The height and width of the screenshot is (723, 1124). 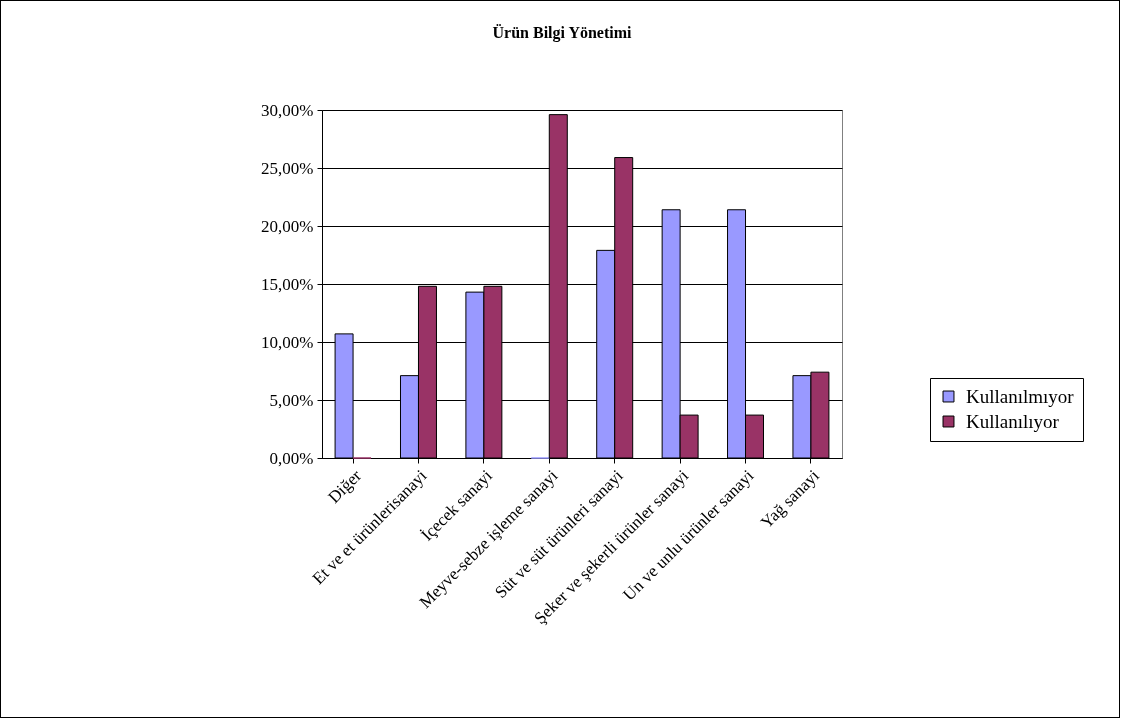 I want to click on y-tick-label: 0,00%, so click(x=291, y=458).